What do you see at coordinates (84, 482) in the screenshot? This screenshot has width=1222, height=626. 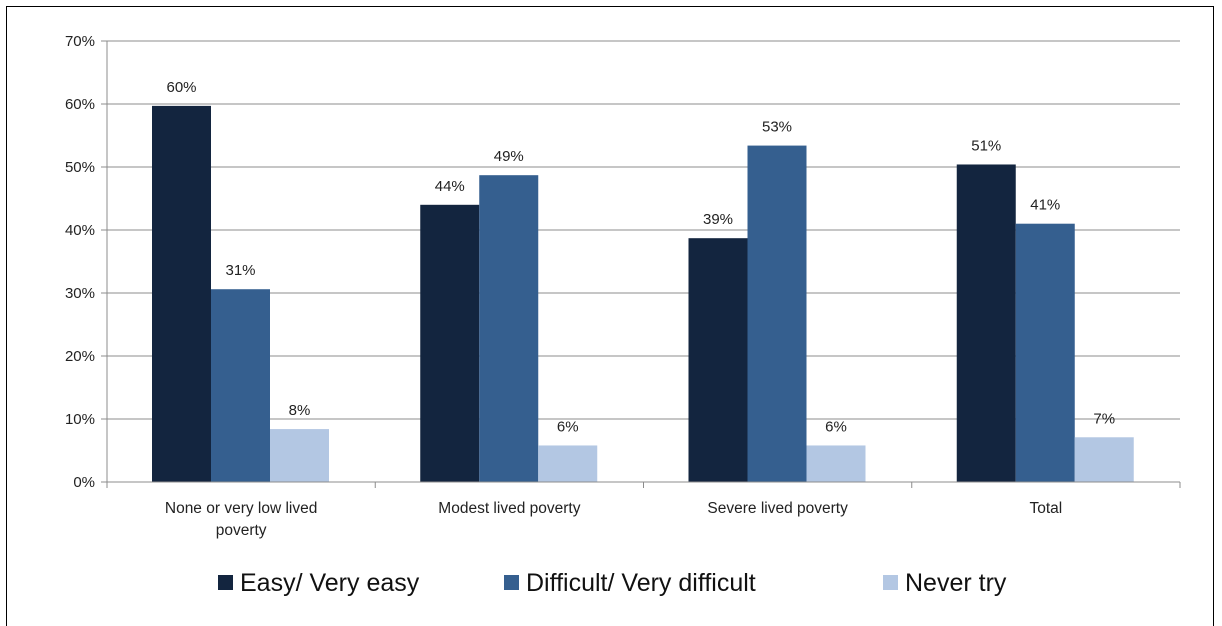 I see `y-tick-label: 0%` at bounding box center [84, 482].